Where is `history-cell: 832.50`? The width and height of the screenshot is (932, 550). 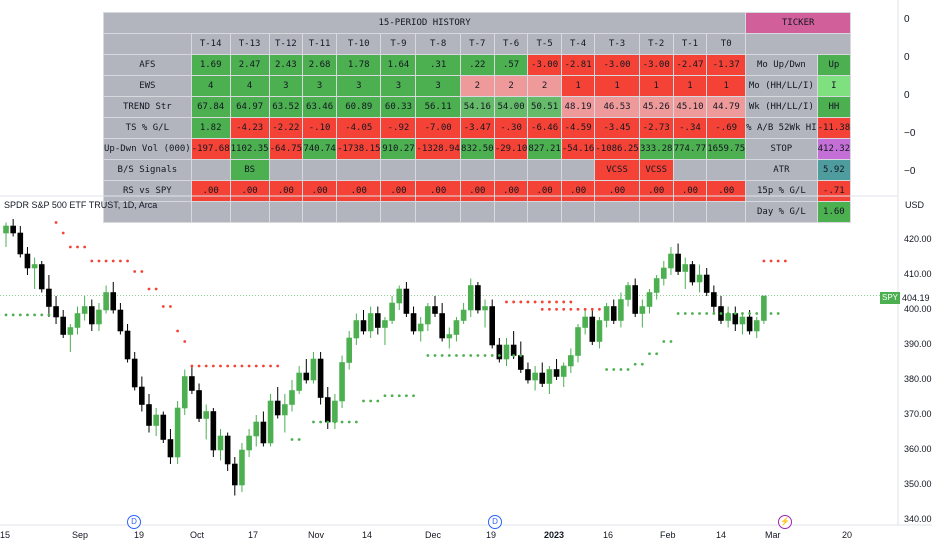
history-cell: 832.50 is located at coordinates (477, 149).